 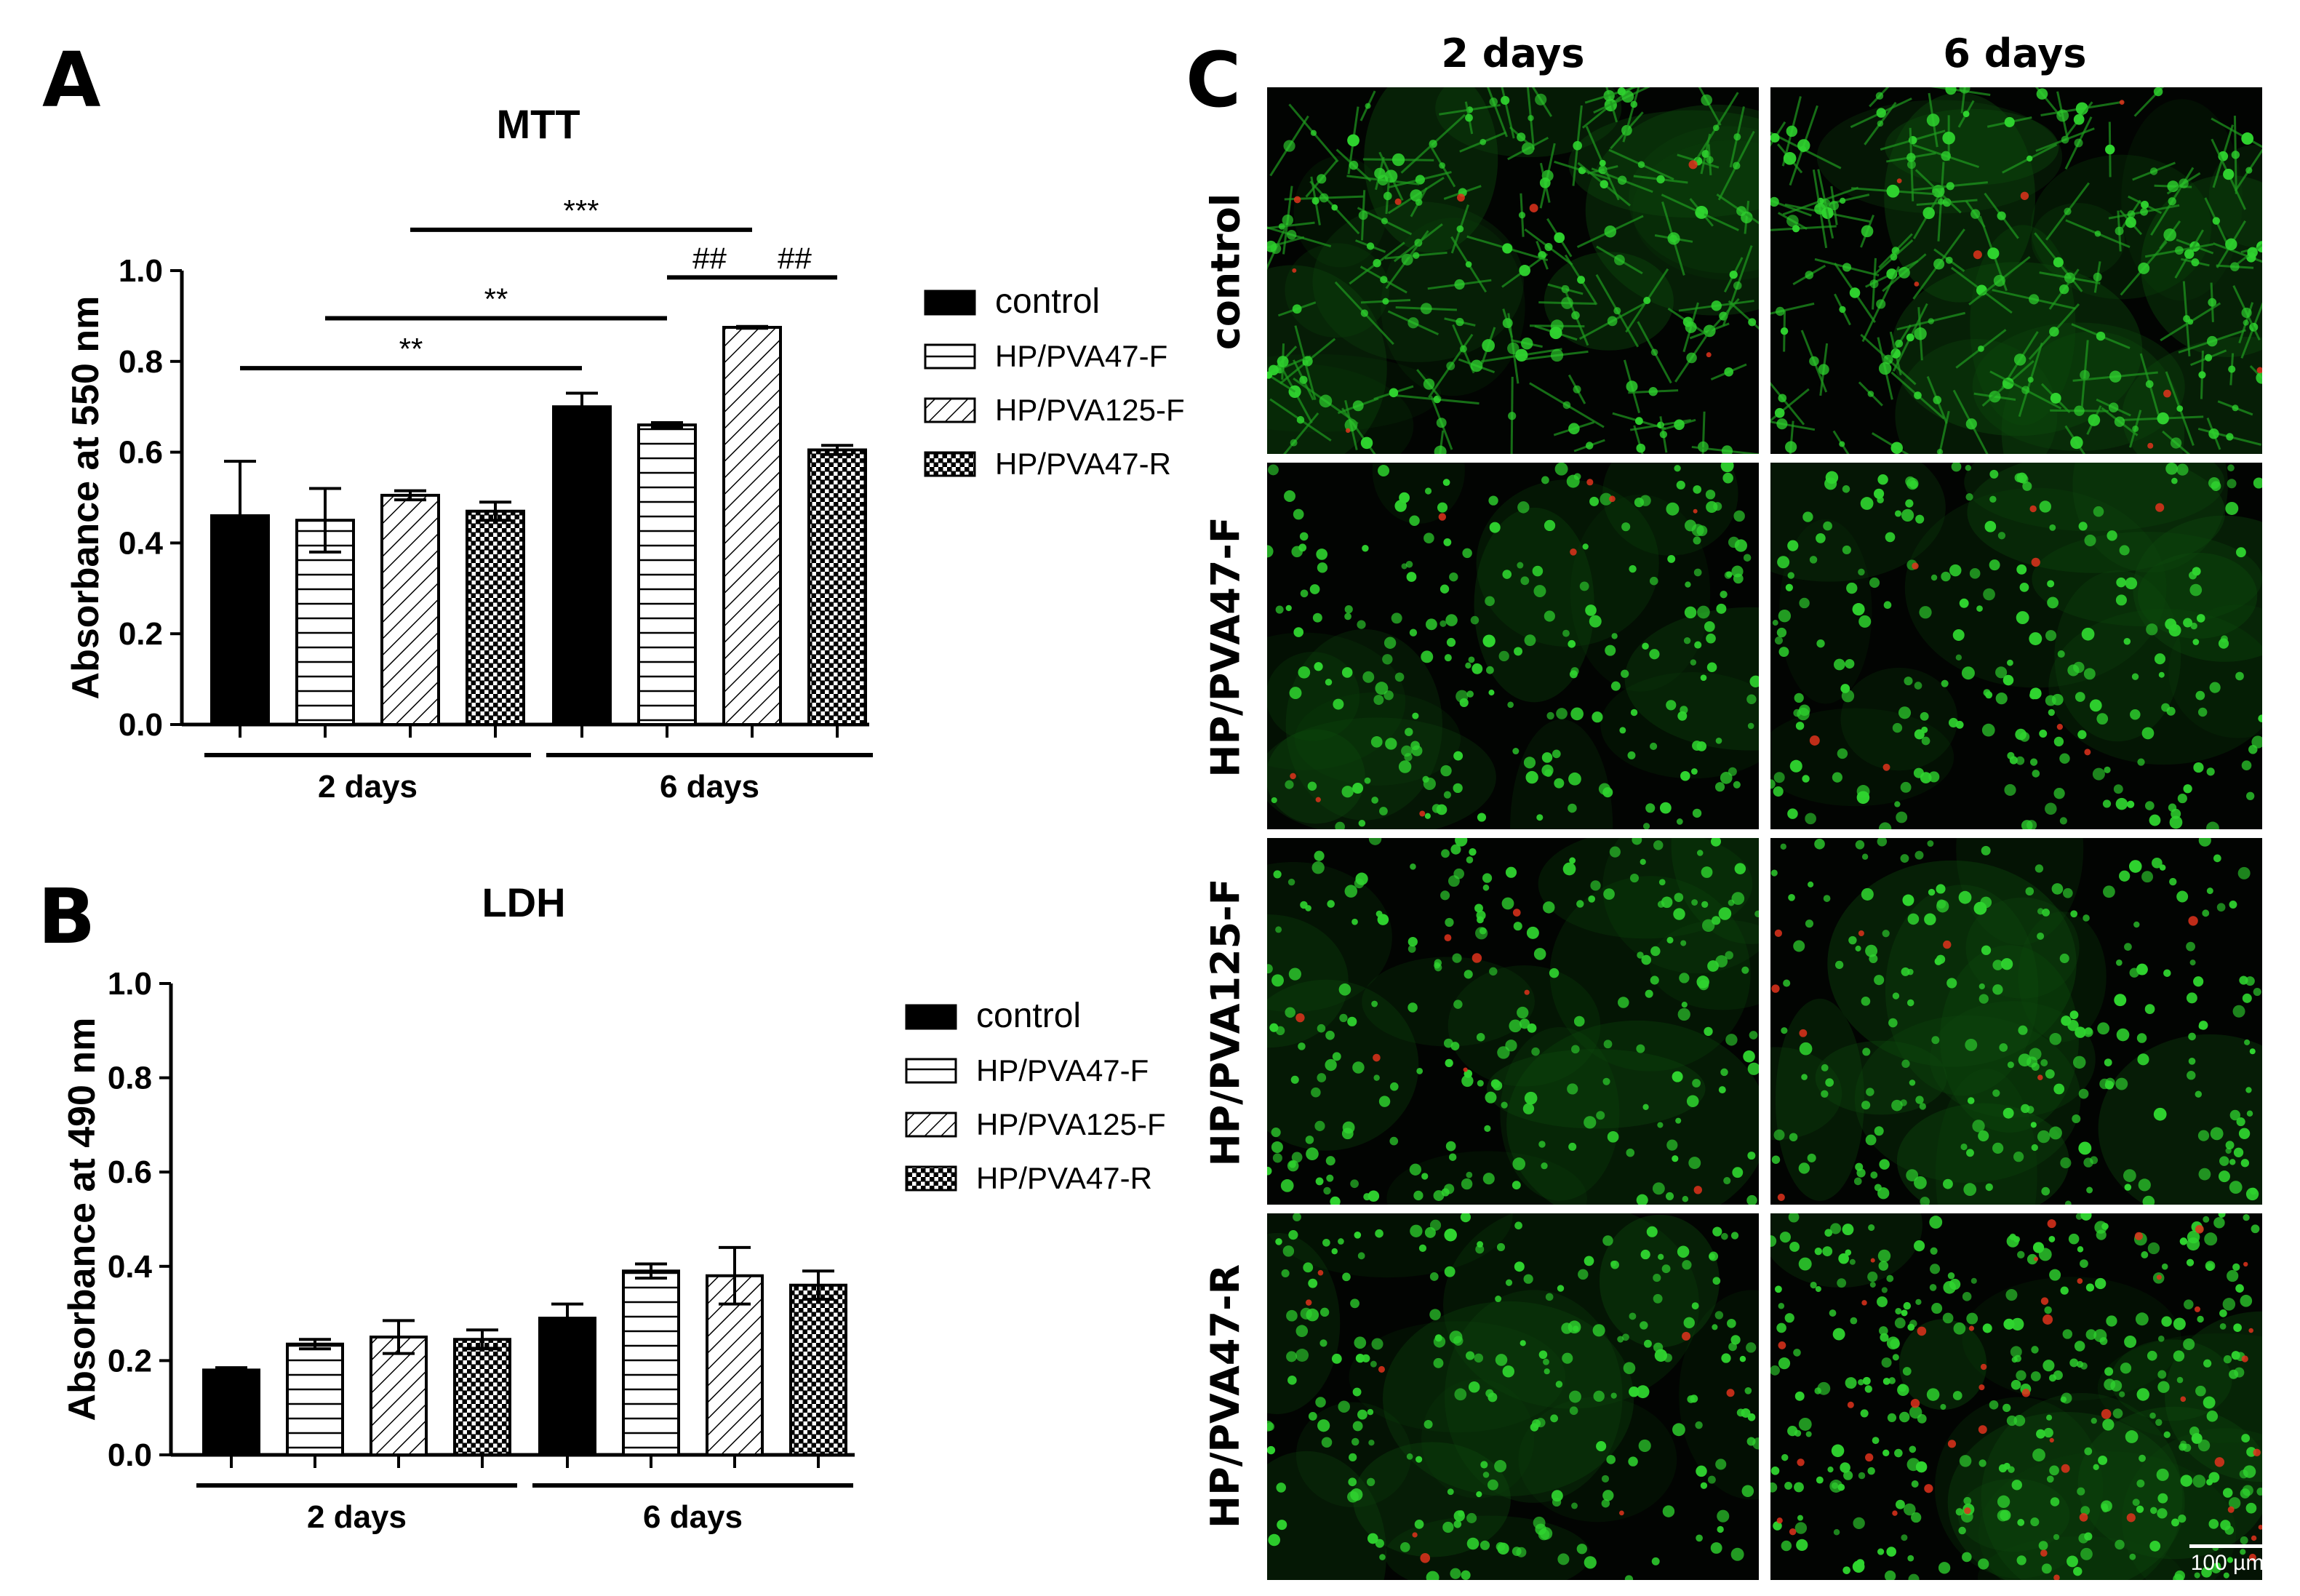 What do you see at coordinates (86, 498) in the screenshot?
I see `y-axis-label: Absorbance at 550 nm` at bounding box center [86, 498].